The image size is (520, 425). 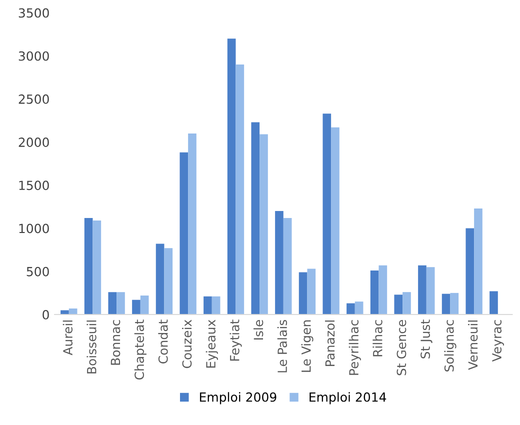 I want to click on x-tick-label: Le Vigen, so click(x=307, y=346).